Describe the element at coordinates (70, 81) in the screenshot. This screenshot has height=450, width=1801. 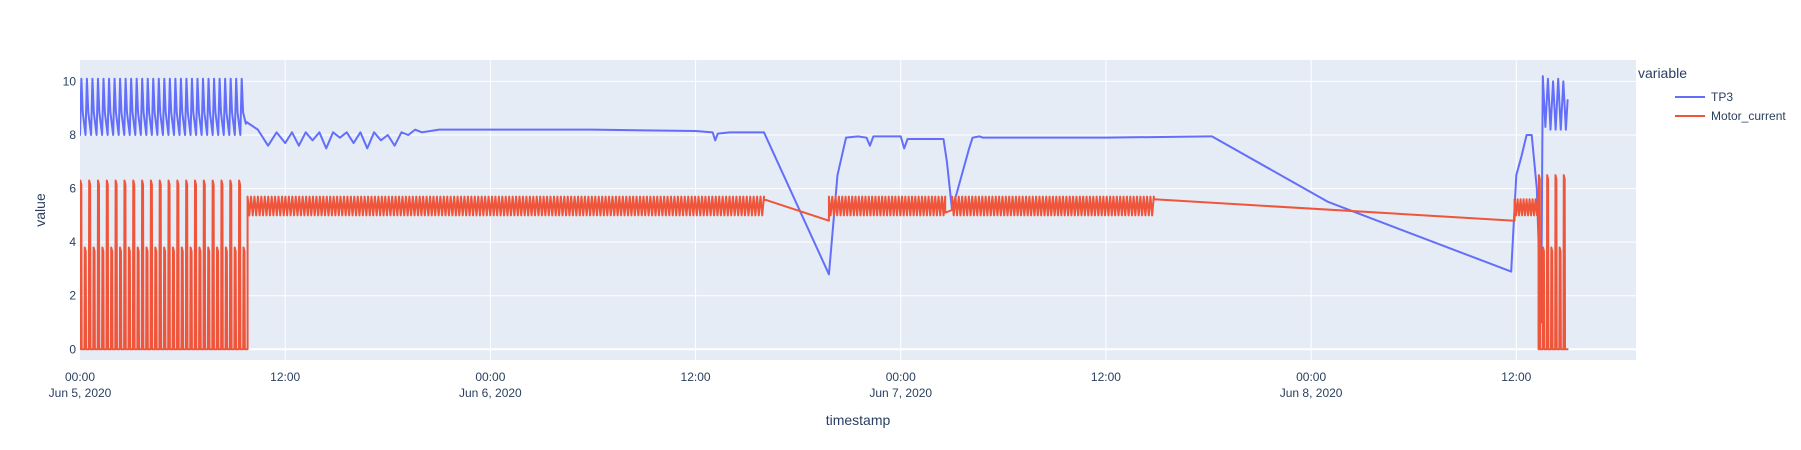
I see `y-tick-label: 10` at that location.